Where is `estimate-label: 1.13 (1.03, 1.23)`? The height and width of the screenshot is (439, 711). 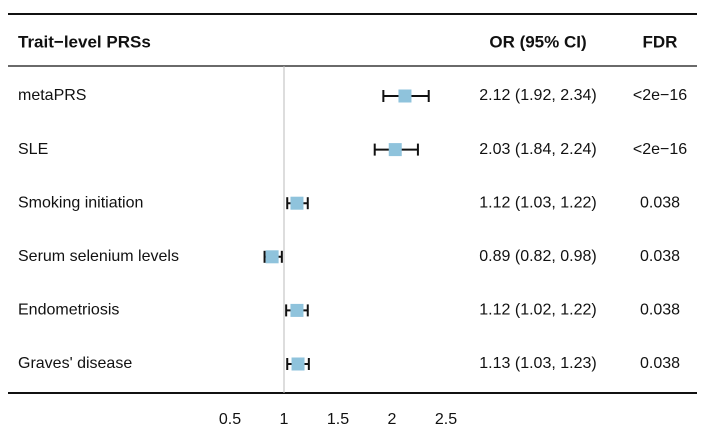 estimate-label: 1.13 (1.03, 1.23) is located at coordinates (537, 363).